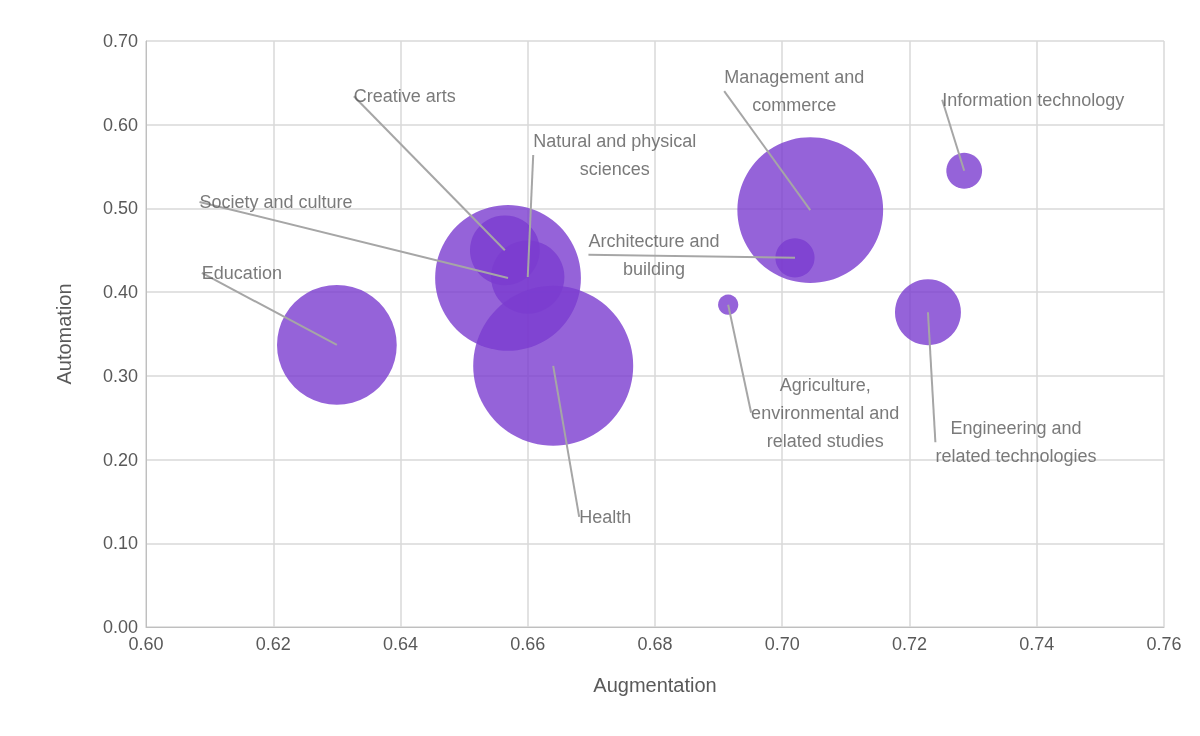 The width and height of the screenshot is (1200, 736). I want to click on x-tick-label: 0.76, so click(1164, 644).